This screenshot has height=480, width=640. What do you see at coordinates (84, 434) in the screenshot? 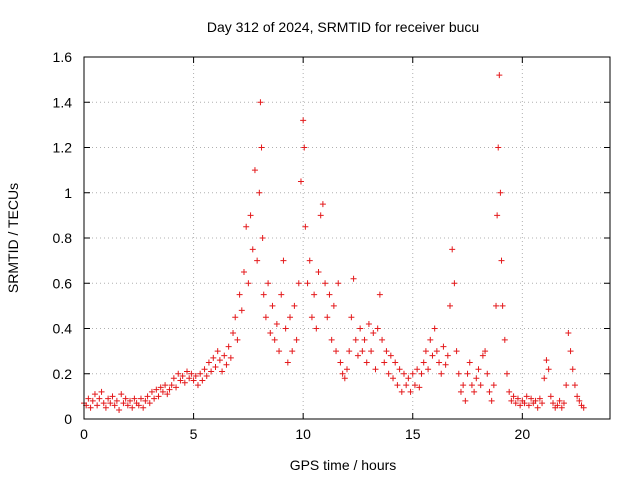
I see `x-tick-label: 0` at bounding box center [84, 434].